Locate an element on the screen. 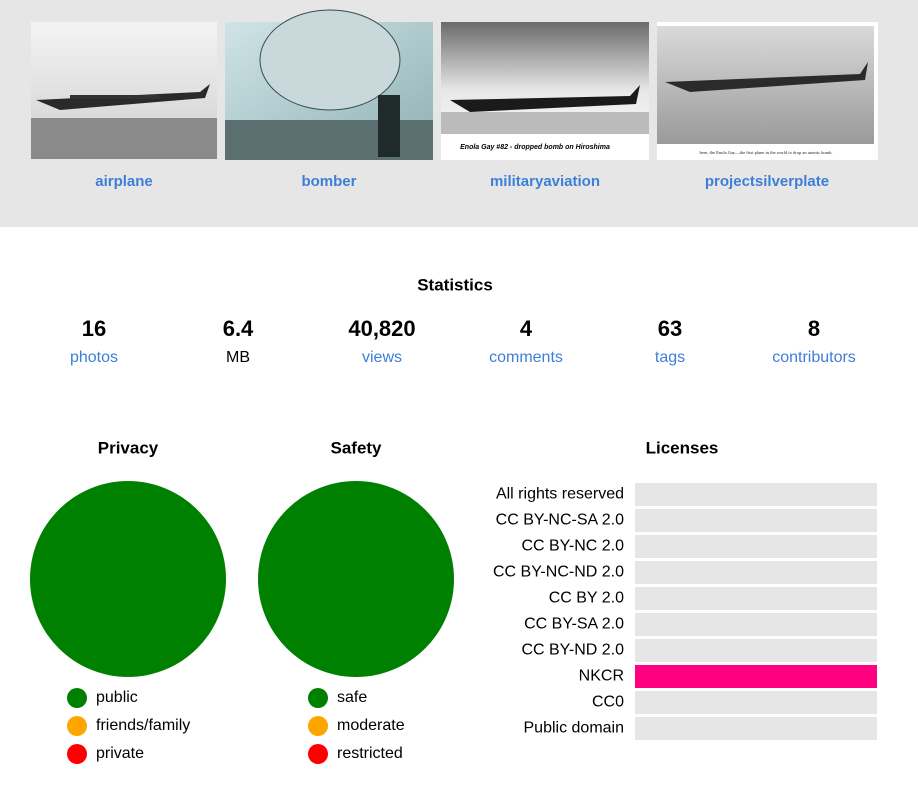 This screenshot has width=918, height=802. license-label: All rights reserved is located at coordinates (560, 494).